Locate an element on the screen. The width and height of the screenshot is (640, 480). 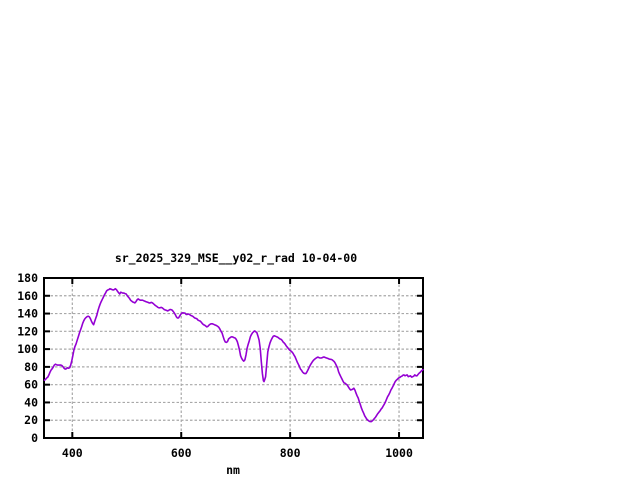
y-tick-label: 160 is located at coordinates (27, 296).